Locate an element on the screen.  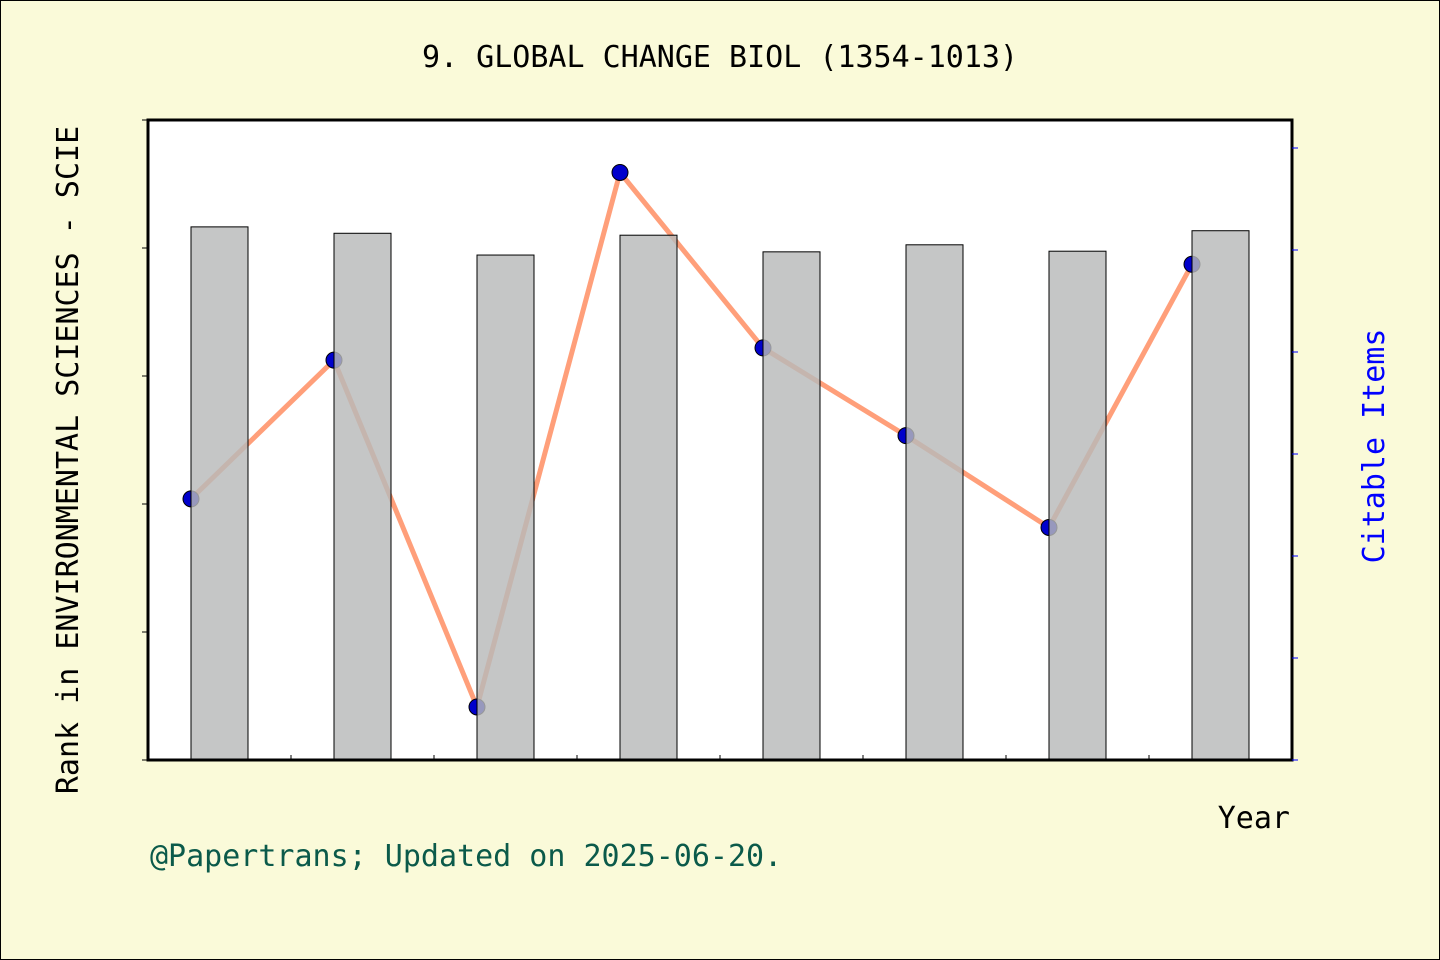
citable-items-marker is located at coordinates (620, 172).